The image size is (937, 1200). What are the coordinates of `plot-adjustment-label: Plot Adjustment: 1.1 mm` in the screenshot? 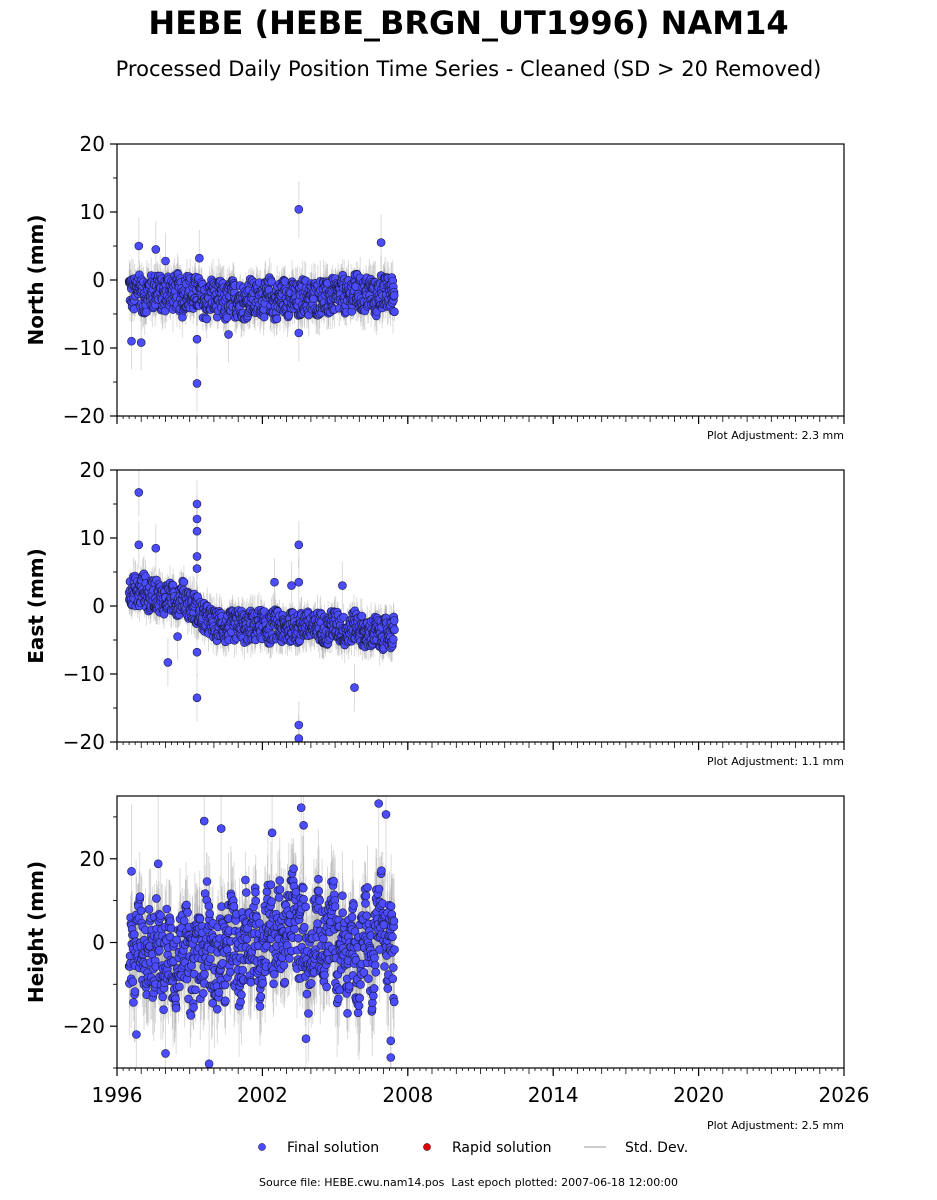 It's located at (775, 761).